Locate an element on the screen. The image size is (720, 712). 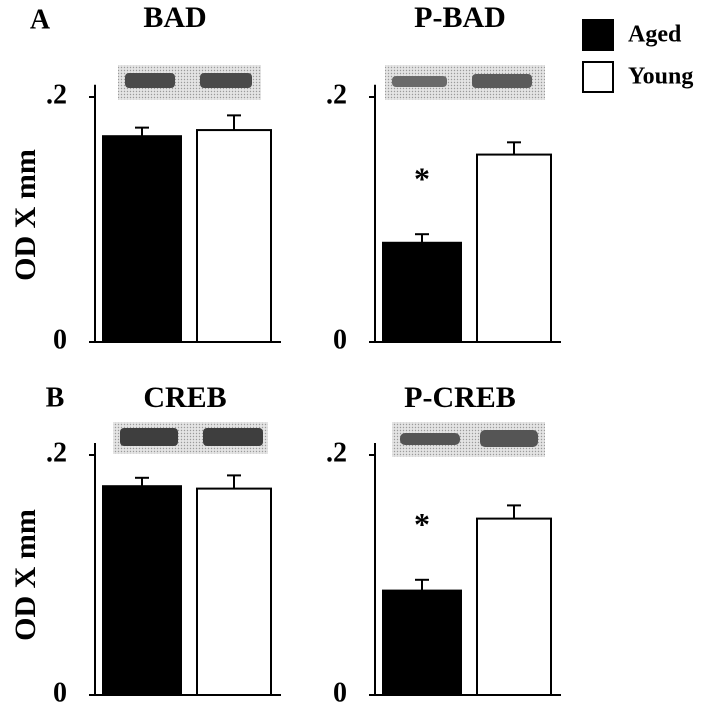
legend-label: Young is located at coordinates (660, 77).